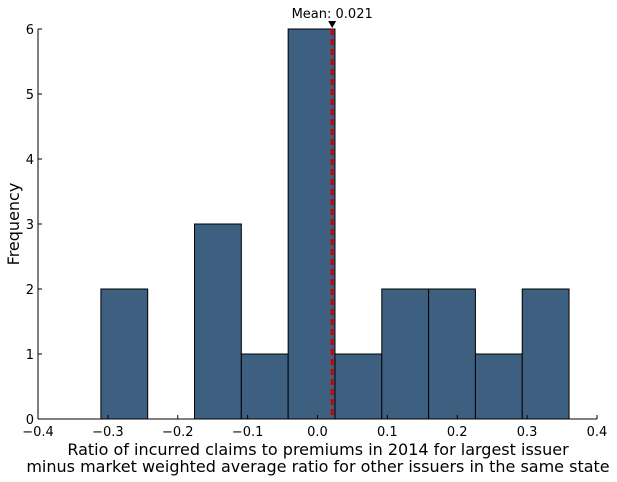 Image resolution: width=617 pixels, height=482 pixels. I want to click on y-axis-label: Frequency, so click(13, 224).